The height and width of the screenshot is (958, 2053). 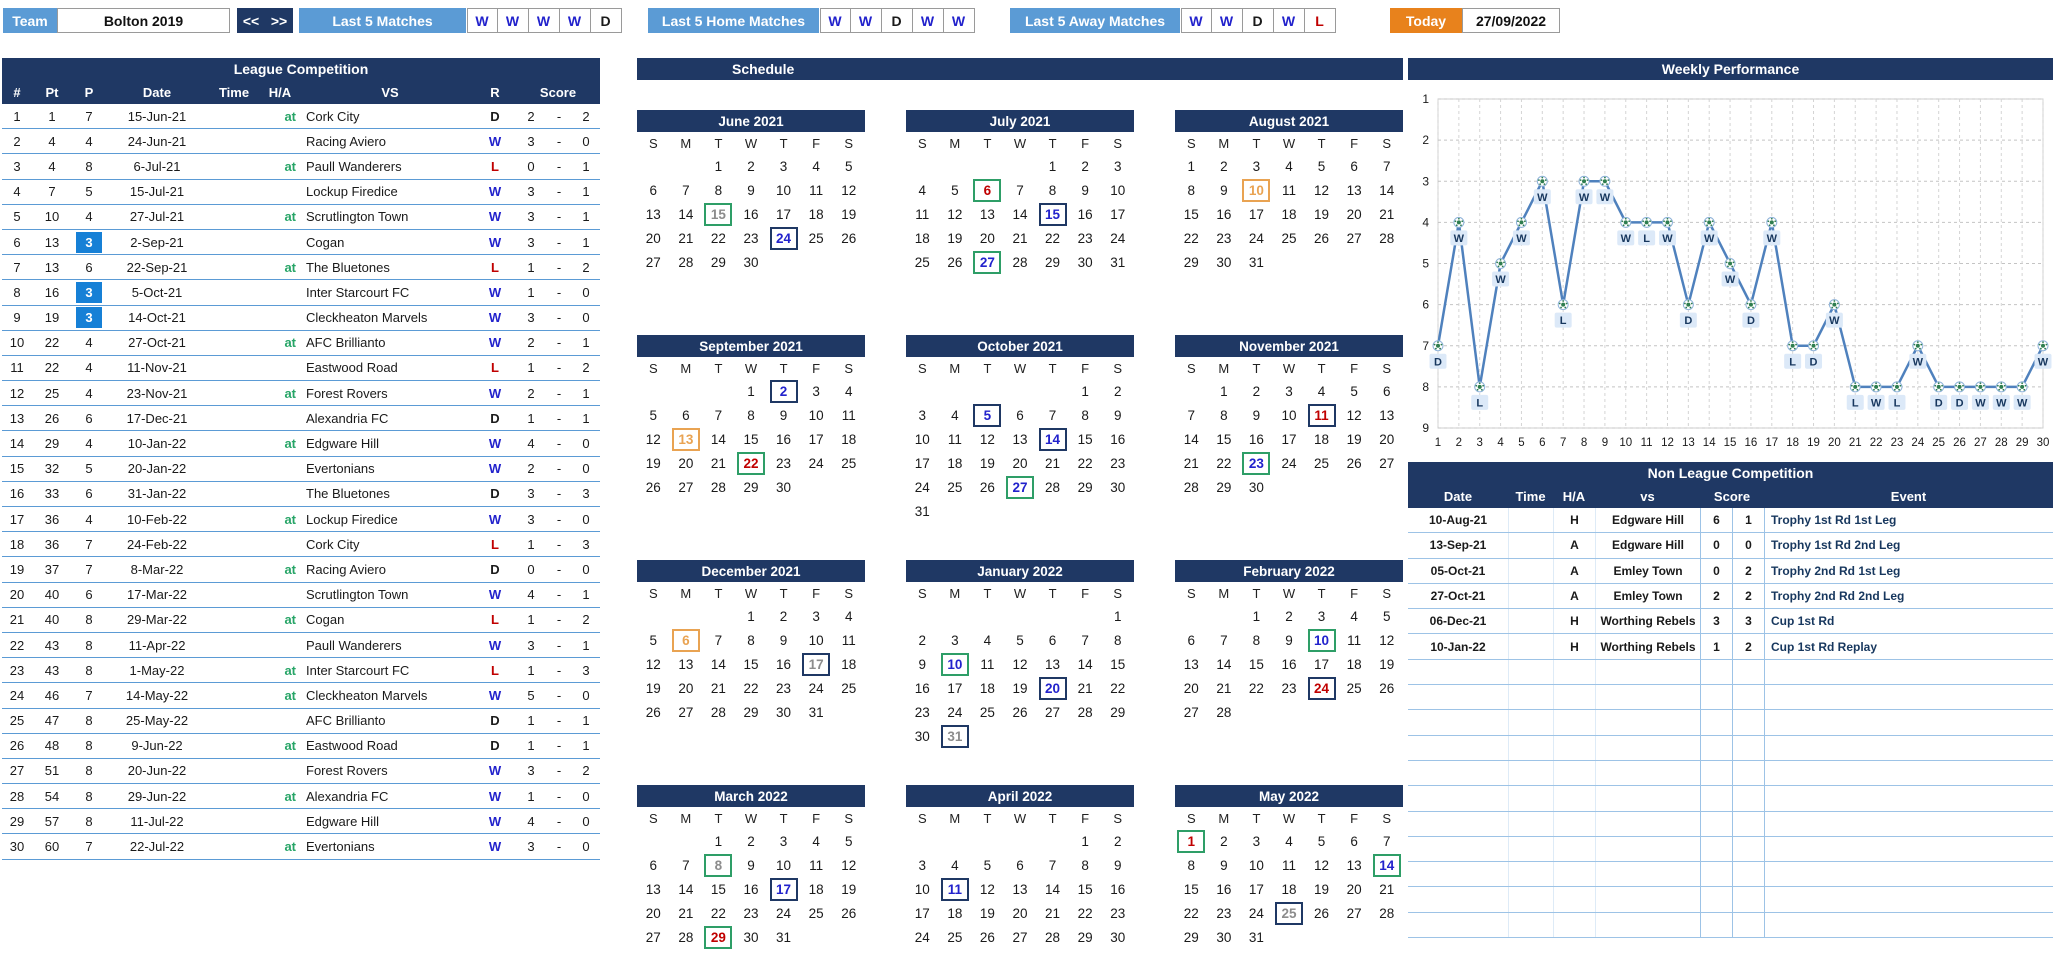 I want to click on calendar-day: 15, so click(x=718, y=889).